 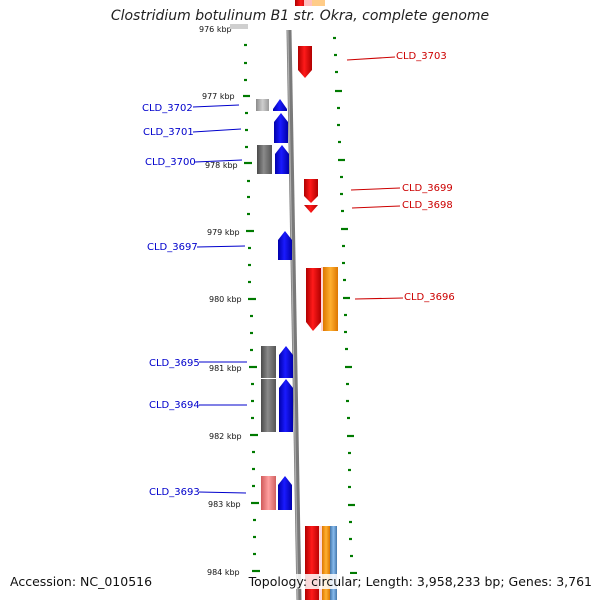 What do you see at coordinates (174, 405) in the screenshot?
I see `gene-label-cld-3694: CLD_3694` at bounding box center [174, 405].